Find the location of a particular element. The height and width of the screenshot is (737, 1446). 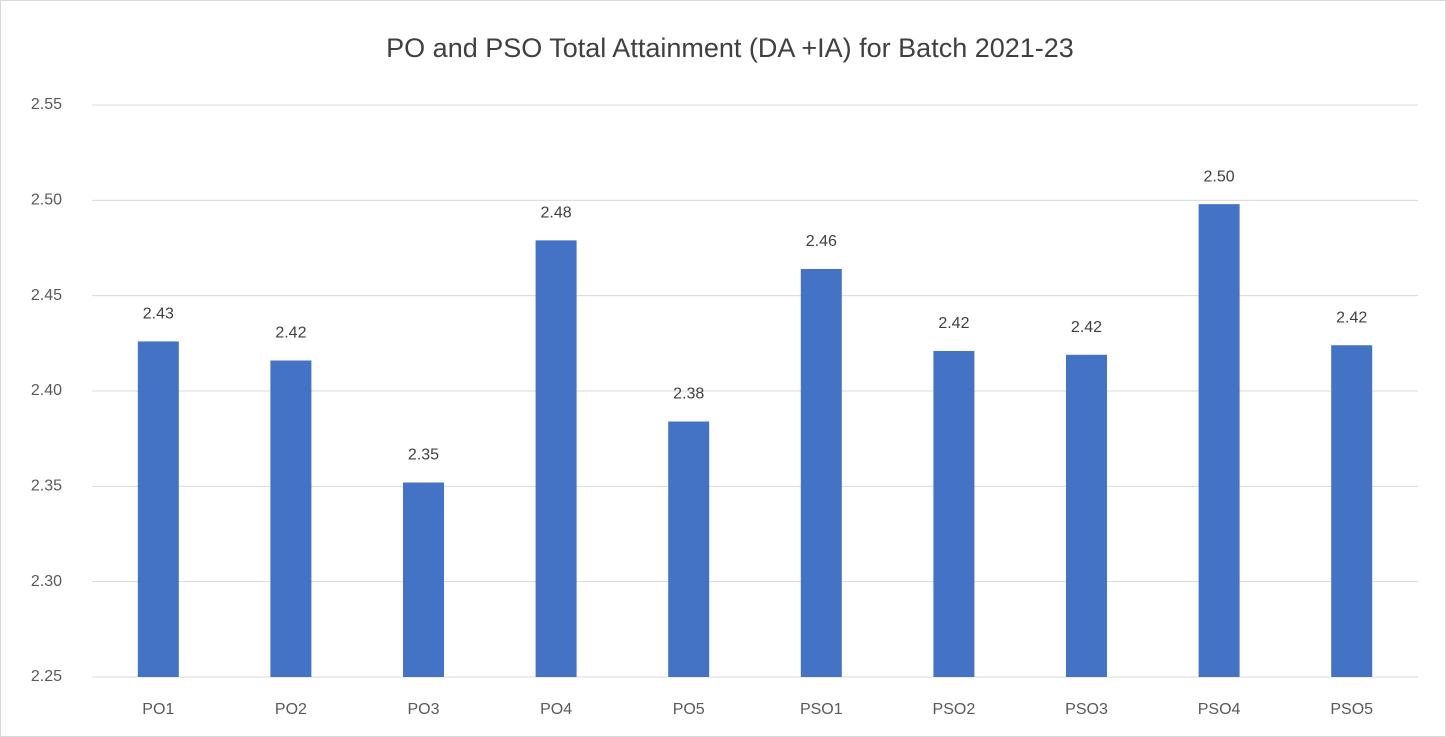

y-tick-label: 2.35 is located at coordinates (46, 486).